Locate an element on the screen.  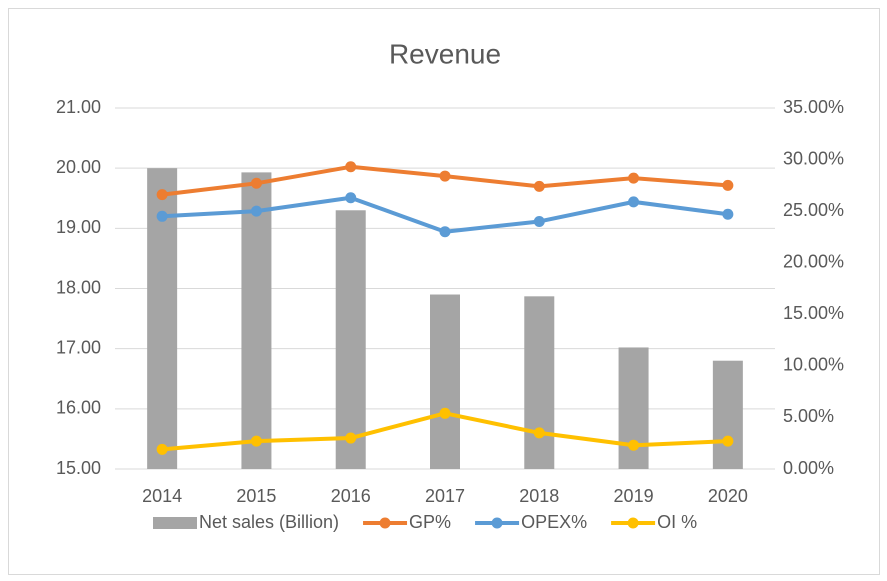
x-tick-label: 2016 is located at coordinates (351, 496).